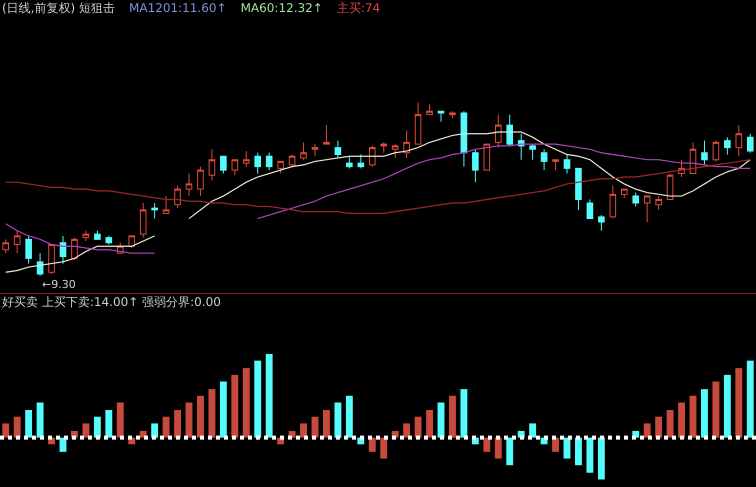  I want to click on text: MA60:12.32↑, so click(281, 8).